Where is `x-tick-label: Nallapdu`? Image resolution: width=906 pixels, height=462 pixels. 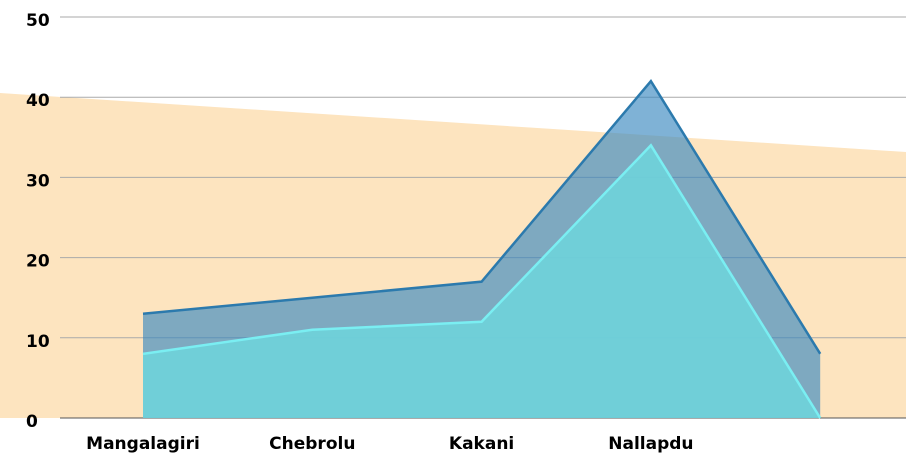
x-tick-label: Nallapdu is located at coordinates (650, 444).